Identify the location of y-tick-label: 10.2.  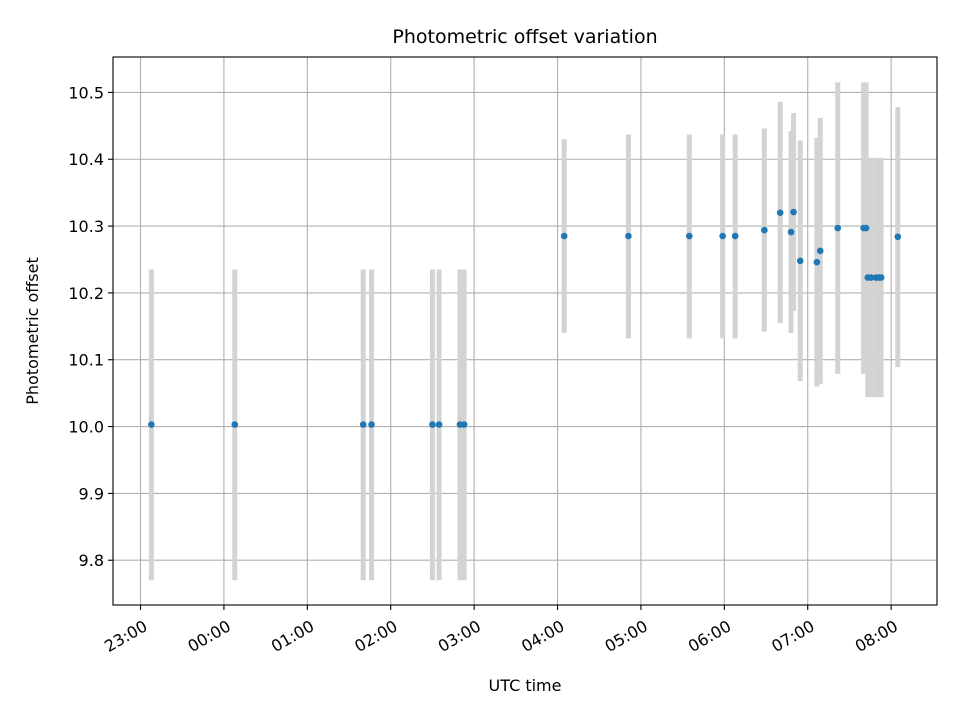
(86, 293).